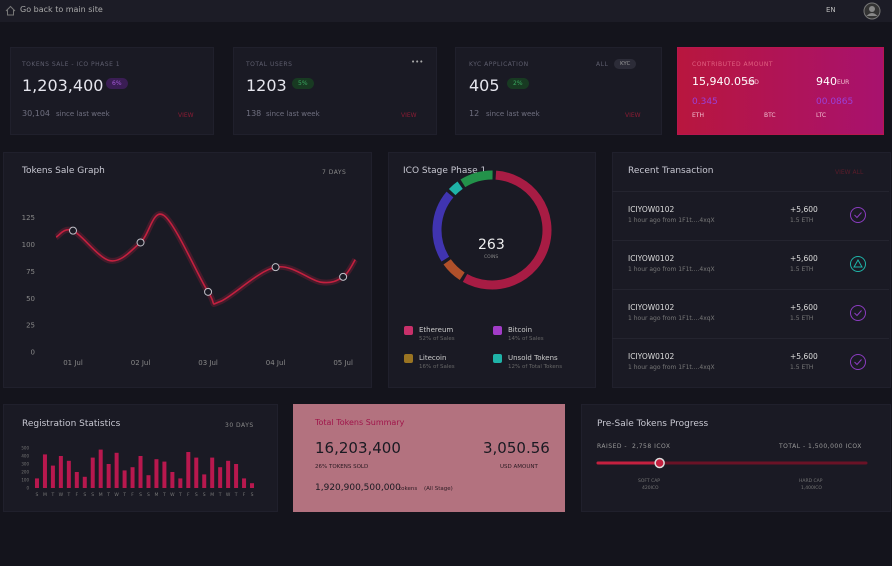  What do you see at coordinates (445, 171) in the screenshot?
I see `ico-title: ICO Stage Phase 1` at bounding box center [445, 171].